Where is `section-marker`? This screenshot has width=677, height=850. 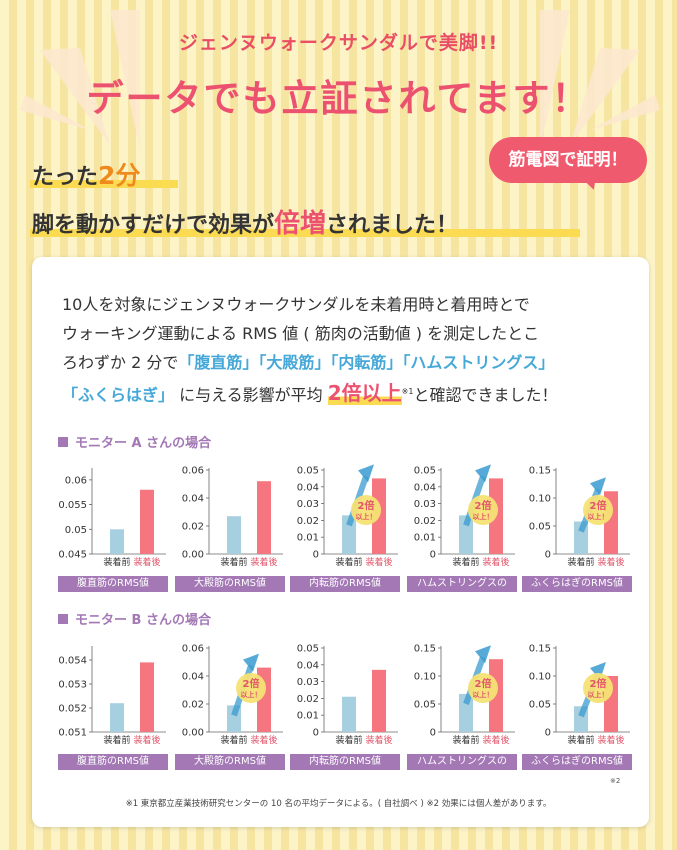 section-marker is located at coordinates (63, 618).